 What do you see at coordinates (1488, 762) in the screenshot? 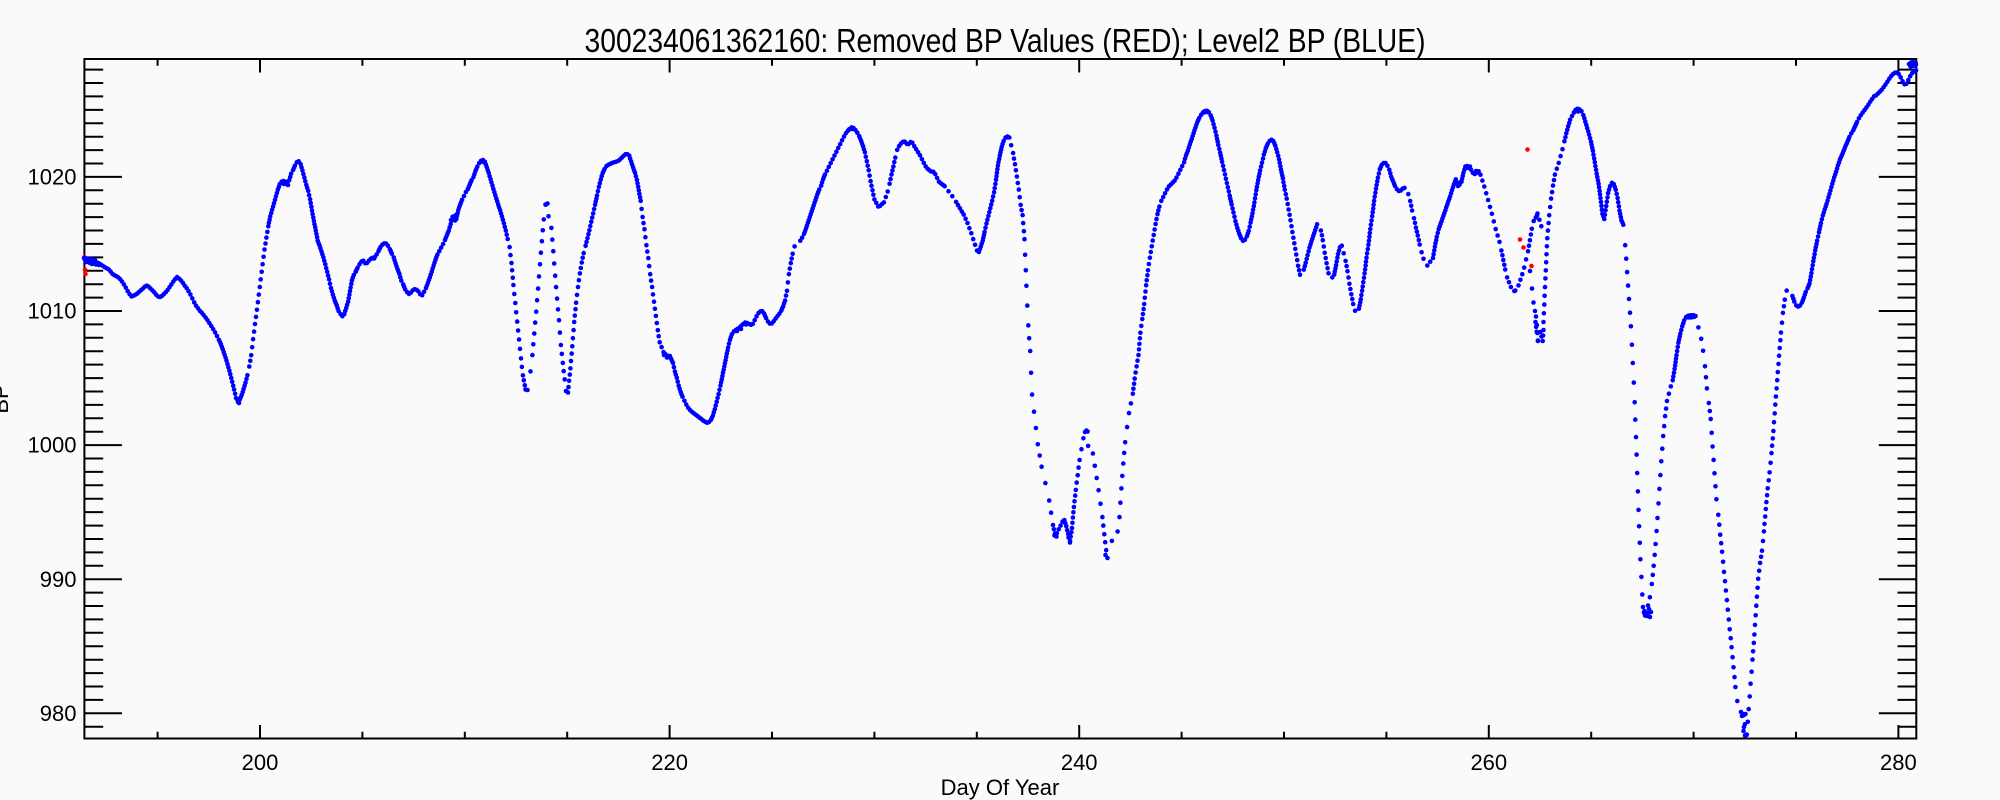
I see `svg-text: 260` at bounding box center [1488, 762].